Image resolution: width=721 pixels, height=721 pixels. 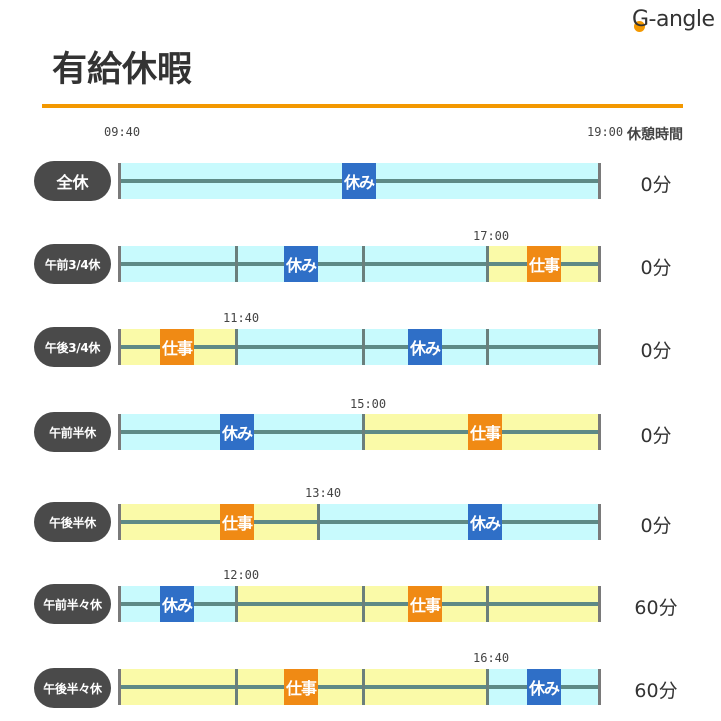 I want to click on g-angle-logo: G-angle, so click(x=673, y=19).